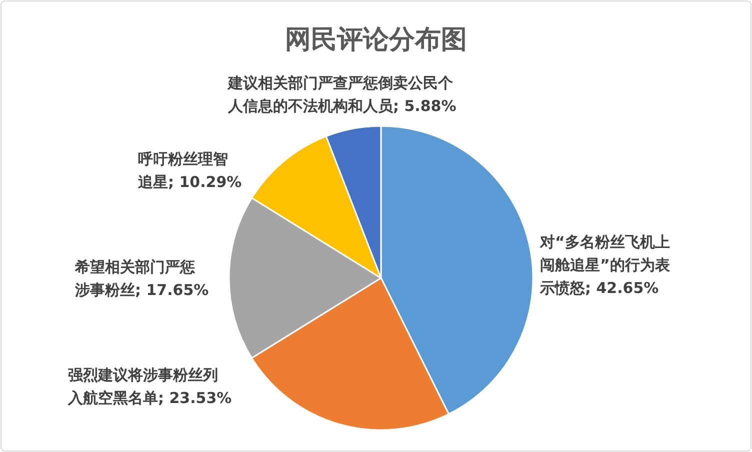 The image size is (752, 452). What do you see at coordinates (141, 278) in the screenshot?
I see `slice-label: 希望相关部门严惩涉事粉丝; 17.65%` at bounding box center [141, 278].